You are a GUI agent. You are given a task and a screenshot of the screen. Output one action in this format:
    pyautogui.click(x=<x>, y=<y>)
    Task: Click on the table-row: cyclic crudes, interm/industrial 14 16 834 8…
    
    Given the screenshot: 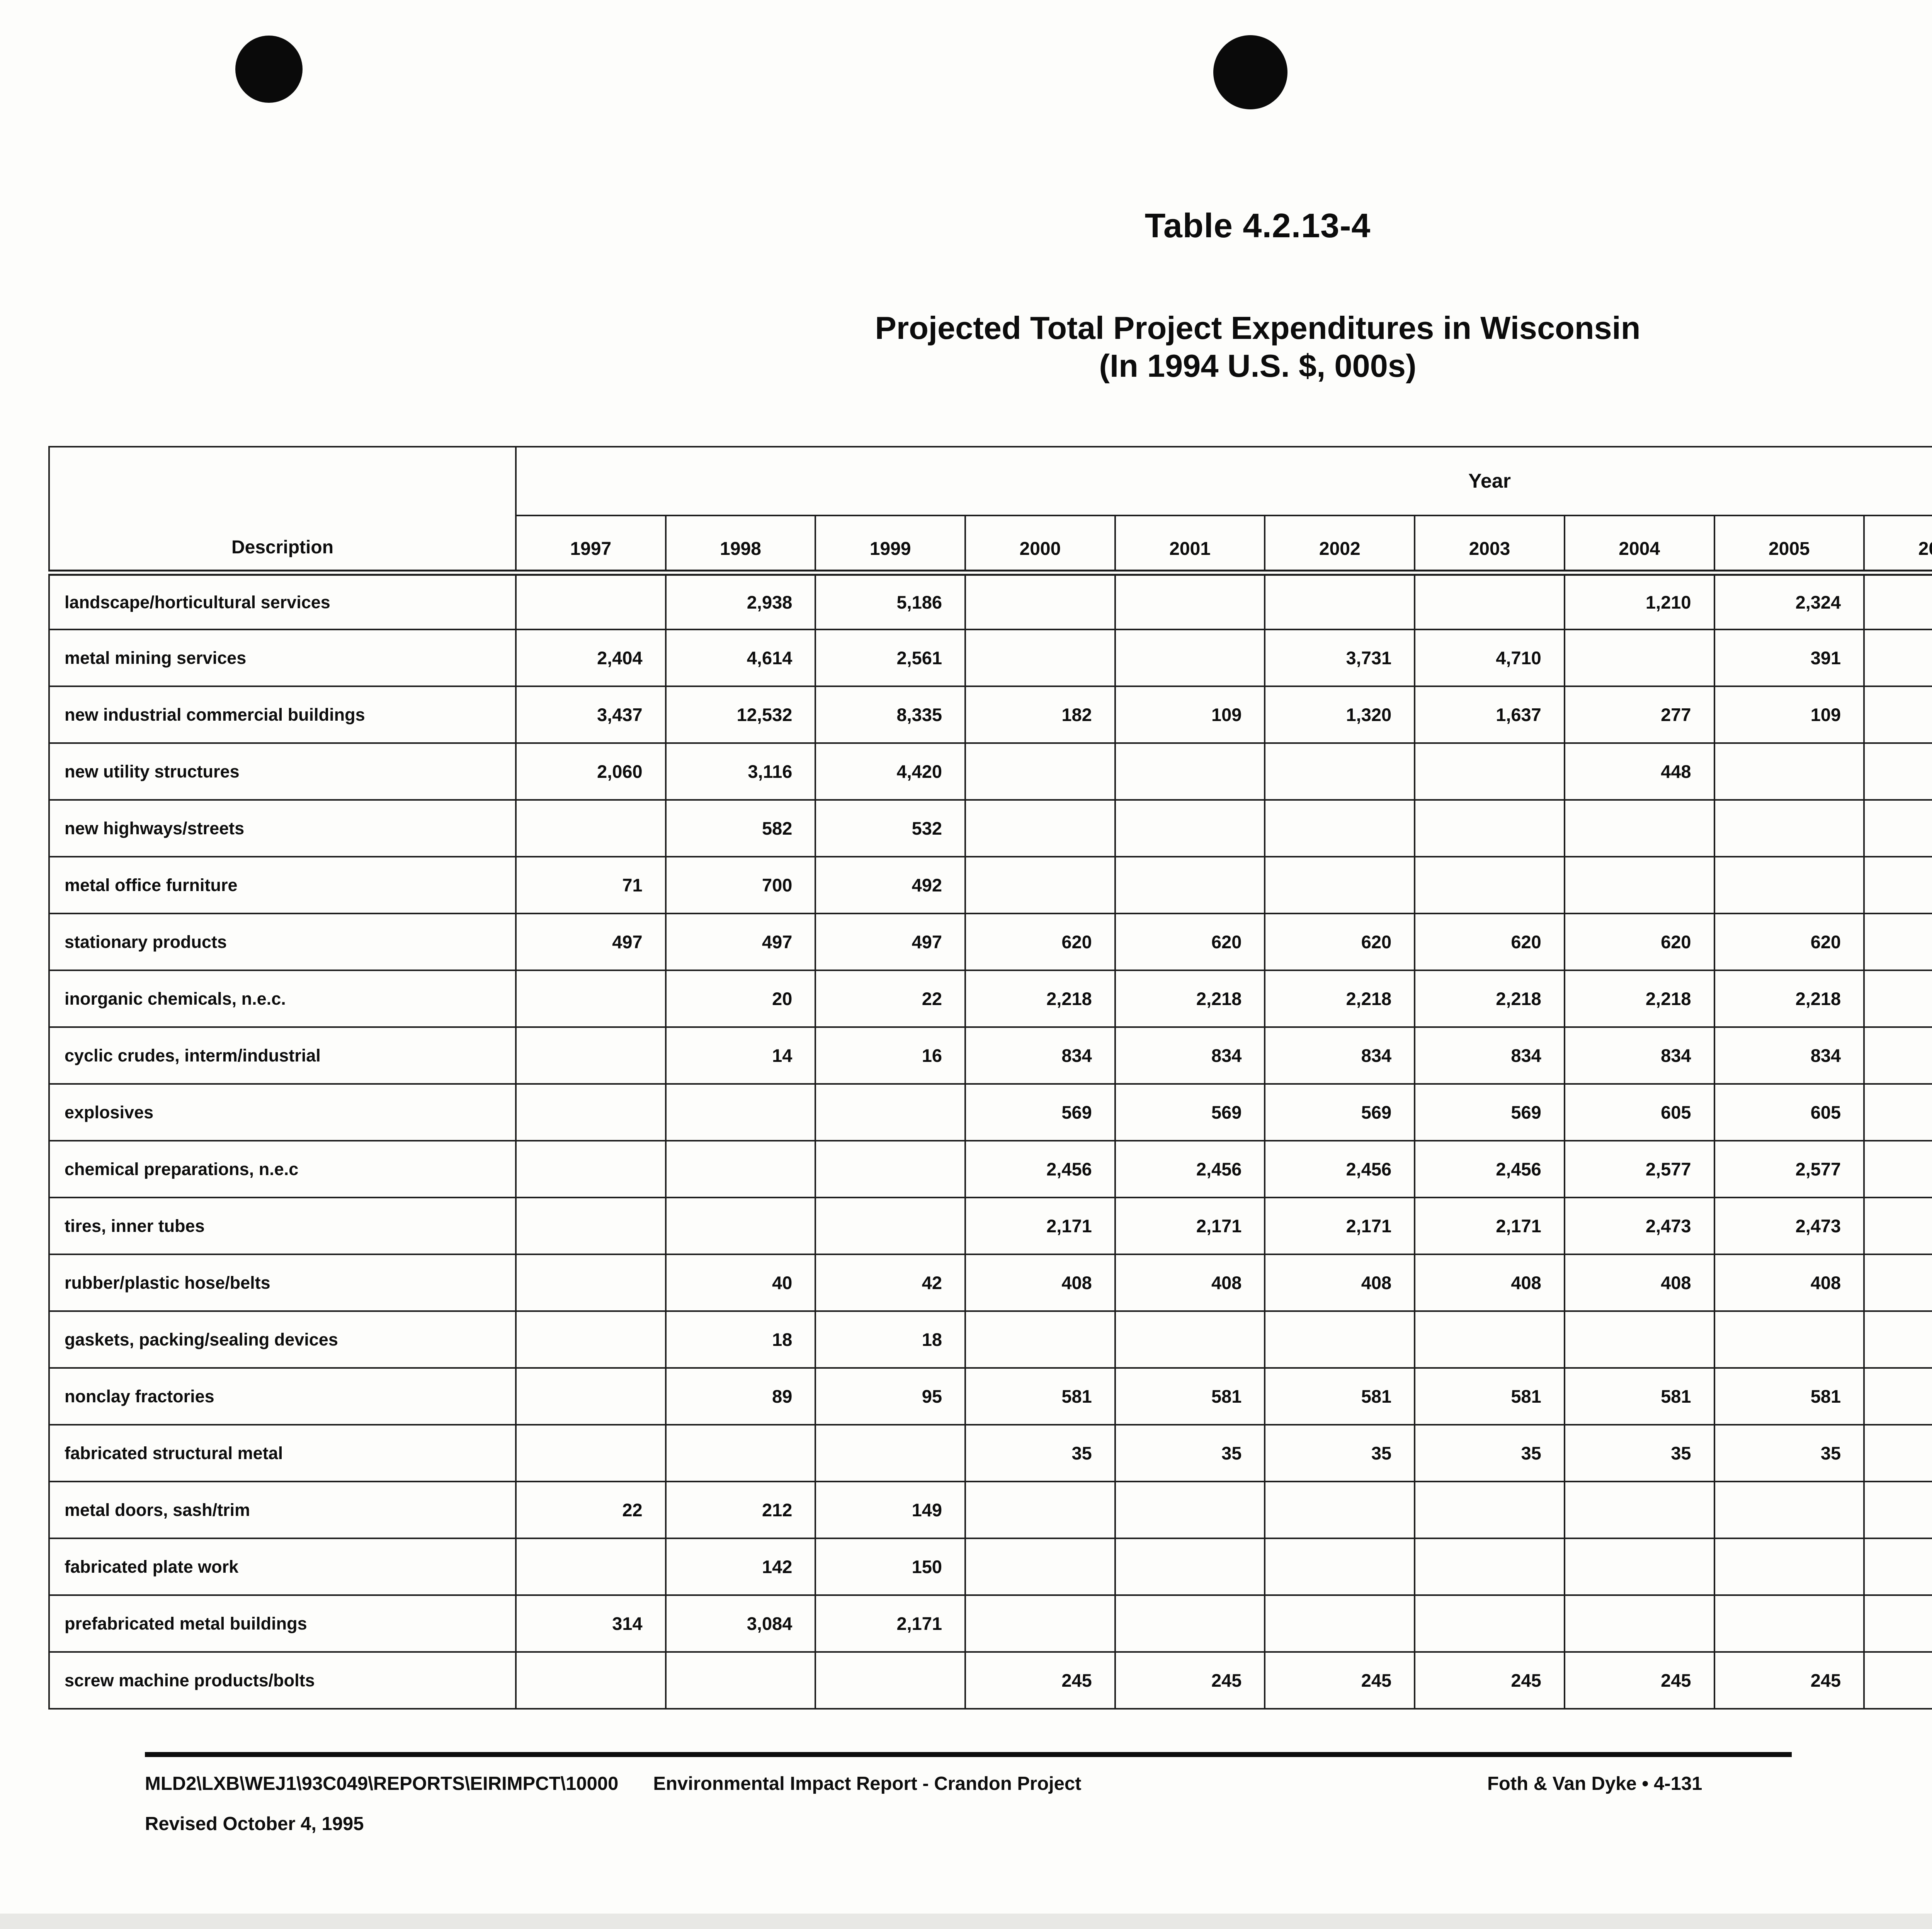 What is the action you would take?
    pyautogui.click(x=990, y=1055)
    